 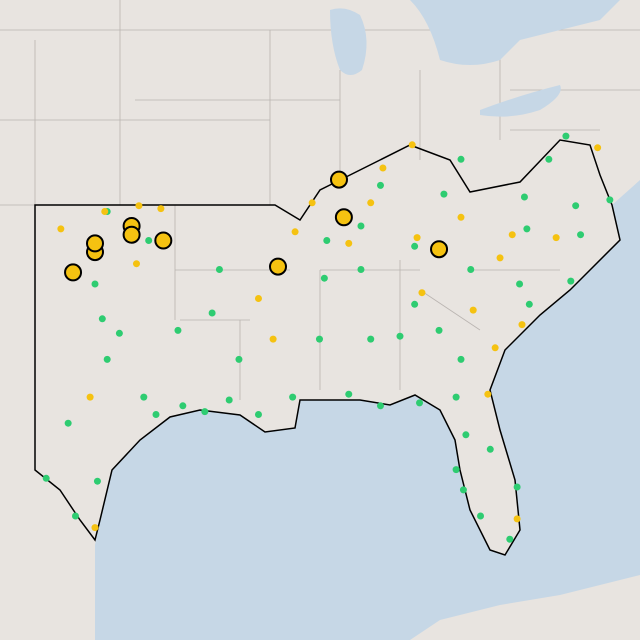 What do you see at coordinates (525, 607) in the screenshot?
I see `island` at bounding box center [525, 607].